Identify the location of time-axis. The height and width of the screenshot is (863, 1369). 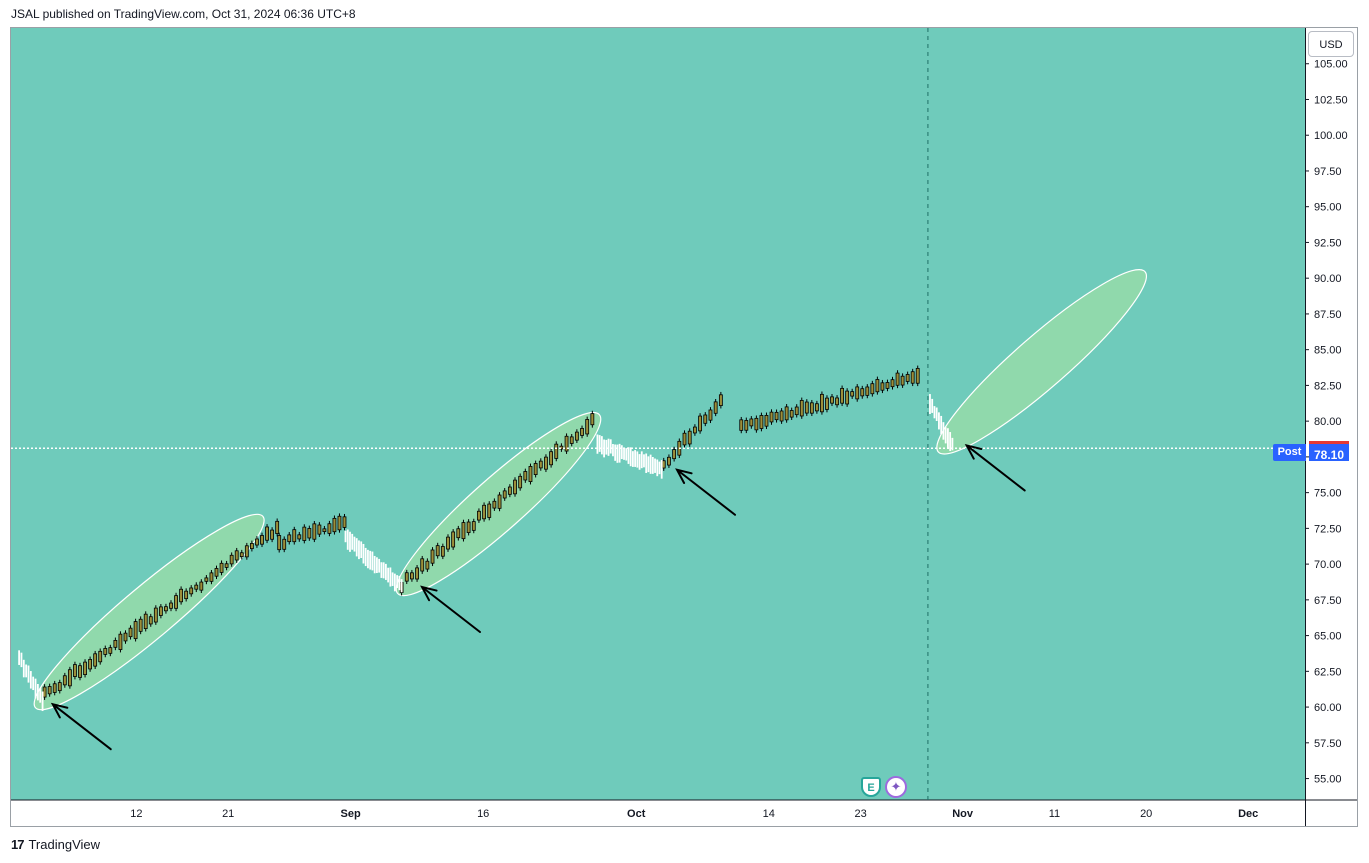
(684, 813).